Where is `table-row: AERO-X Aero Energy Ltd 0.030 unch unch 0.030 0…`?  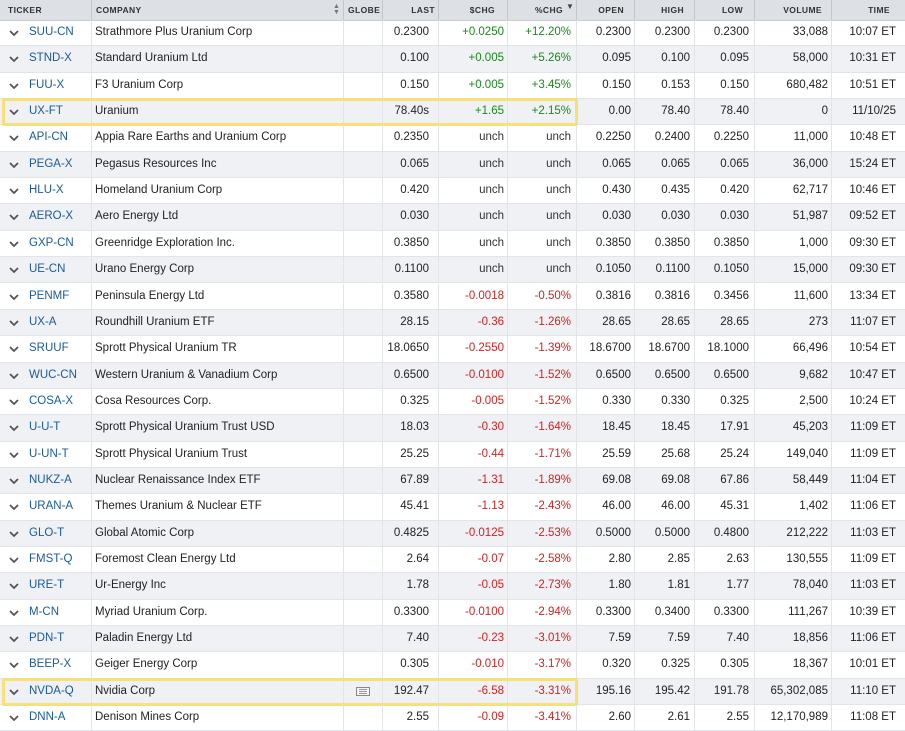 table-row: AERO-X Aero Energy Ltd 0.030 unch unch 0.030 0… is located at coordinates (452, 217).